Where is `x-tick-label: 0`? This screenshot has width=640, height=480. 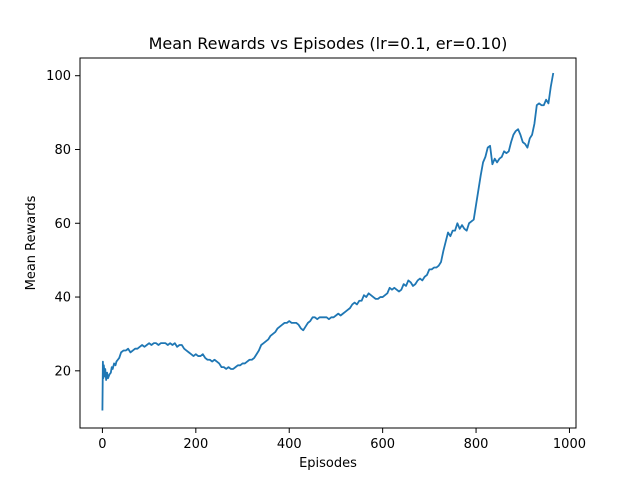
x-tick-label: 0 is located at coordinates (102, 444).